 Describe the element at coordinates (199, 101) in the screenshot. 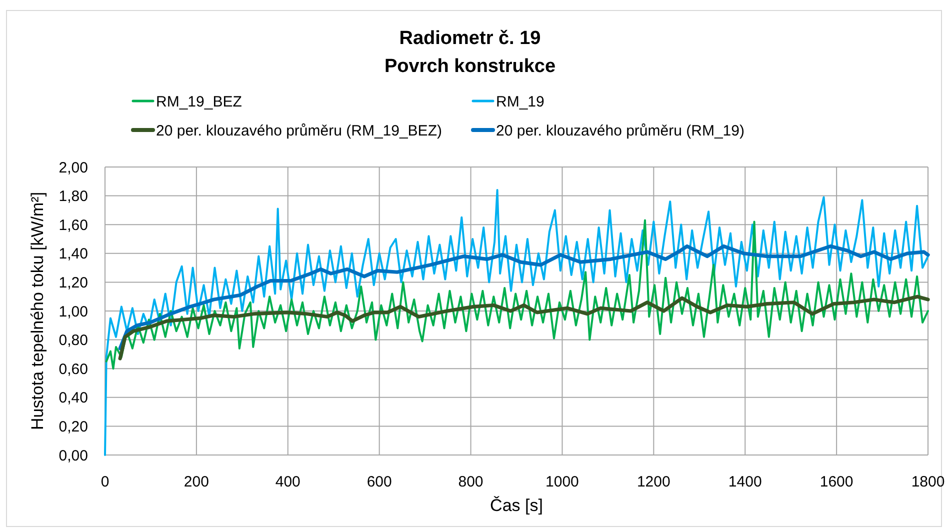

I see `legend-label: RM_19_BEZ` at that location.